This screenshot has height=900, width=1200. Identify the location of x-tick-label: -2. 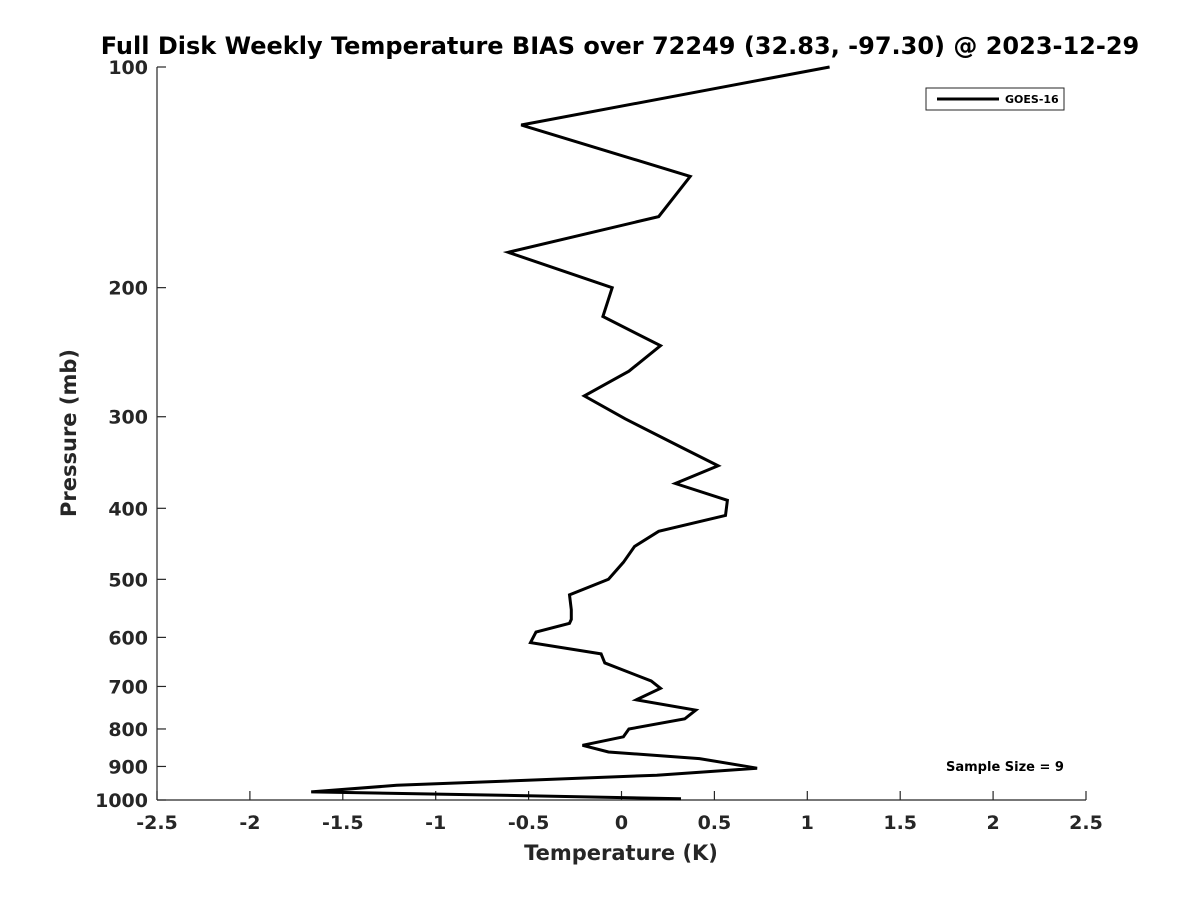
(249, 823).